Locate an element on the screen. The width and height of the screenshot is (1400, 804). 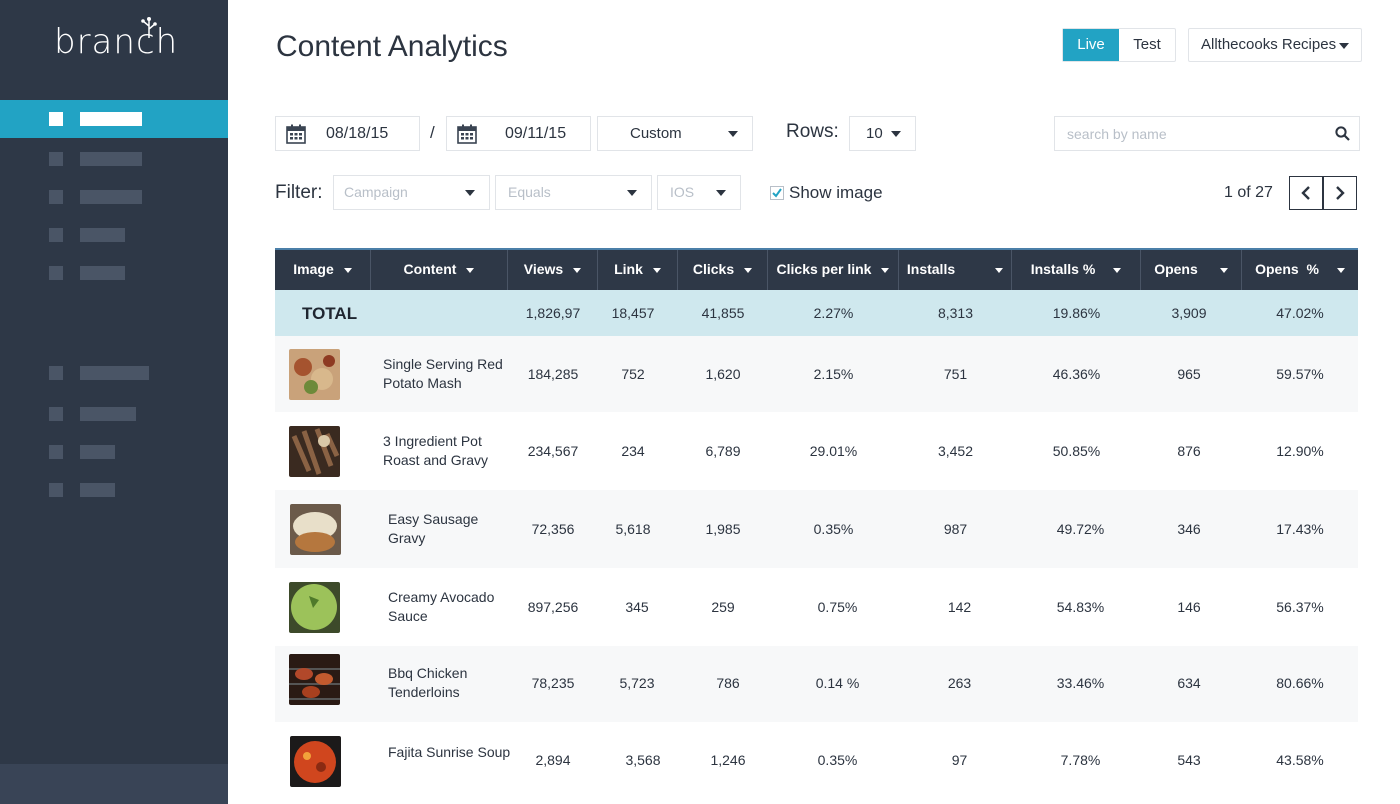
views-cell: 234,567 is located at coordinates (553, 451).